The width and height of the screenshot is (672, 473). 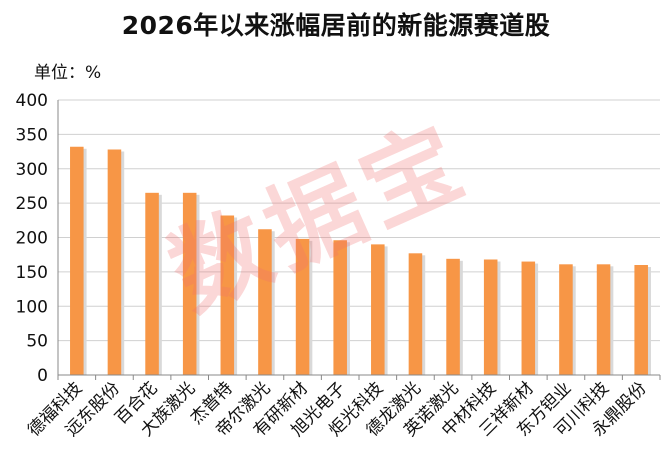 What do you see at coordinates (37, 342) in the screenshot?
I see `y-tick-label: 50` at bounding box center [37, 342].